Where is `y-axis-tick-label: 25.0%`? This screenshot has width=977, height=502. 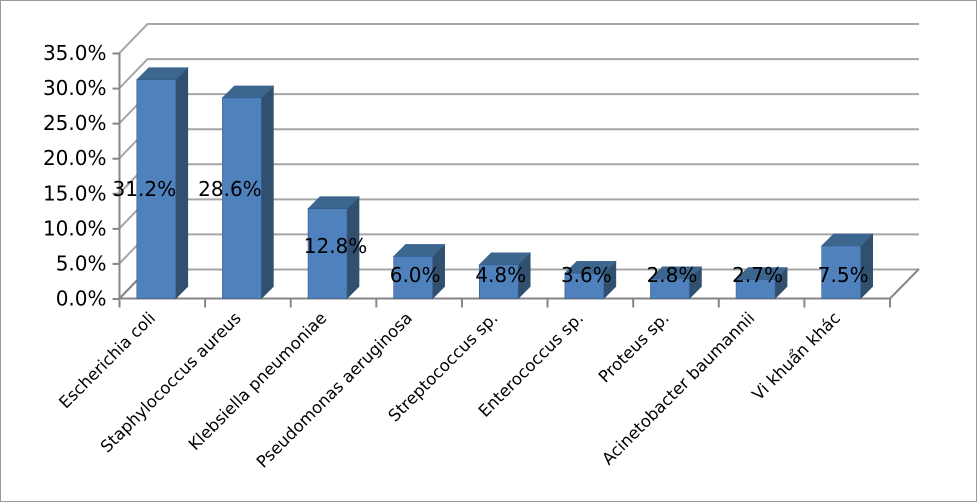
y-axis-tick-label: 25.0% is located at coordinates (75, 123).